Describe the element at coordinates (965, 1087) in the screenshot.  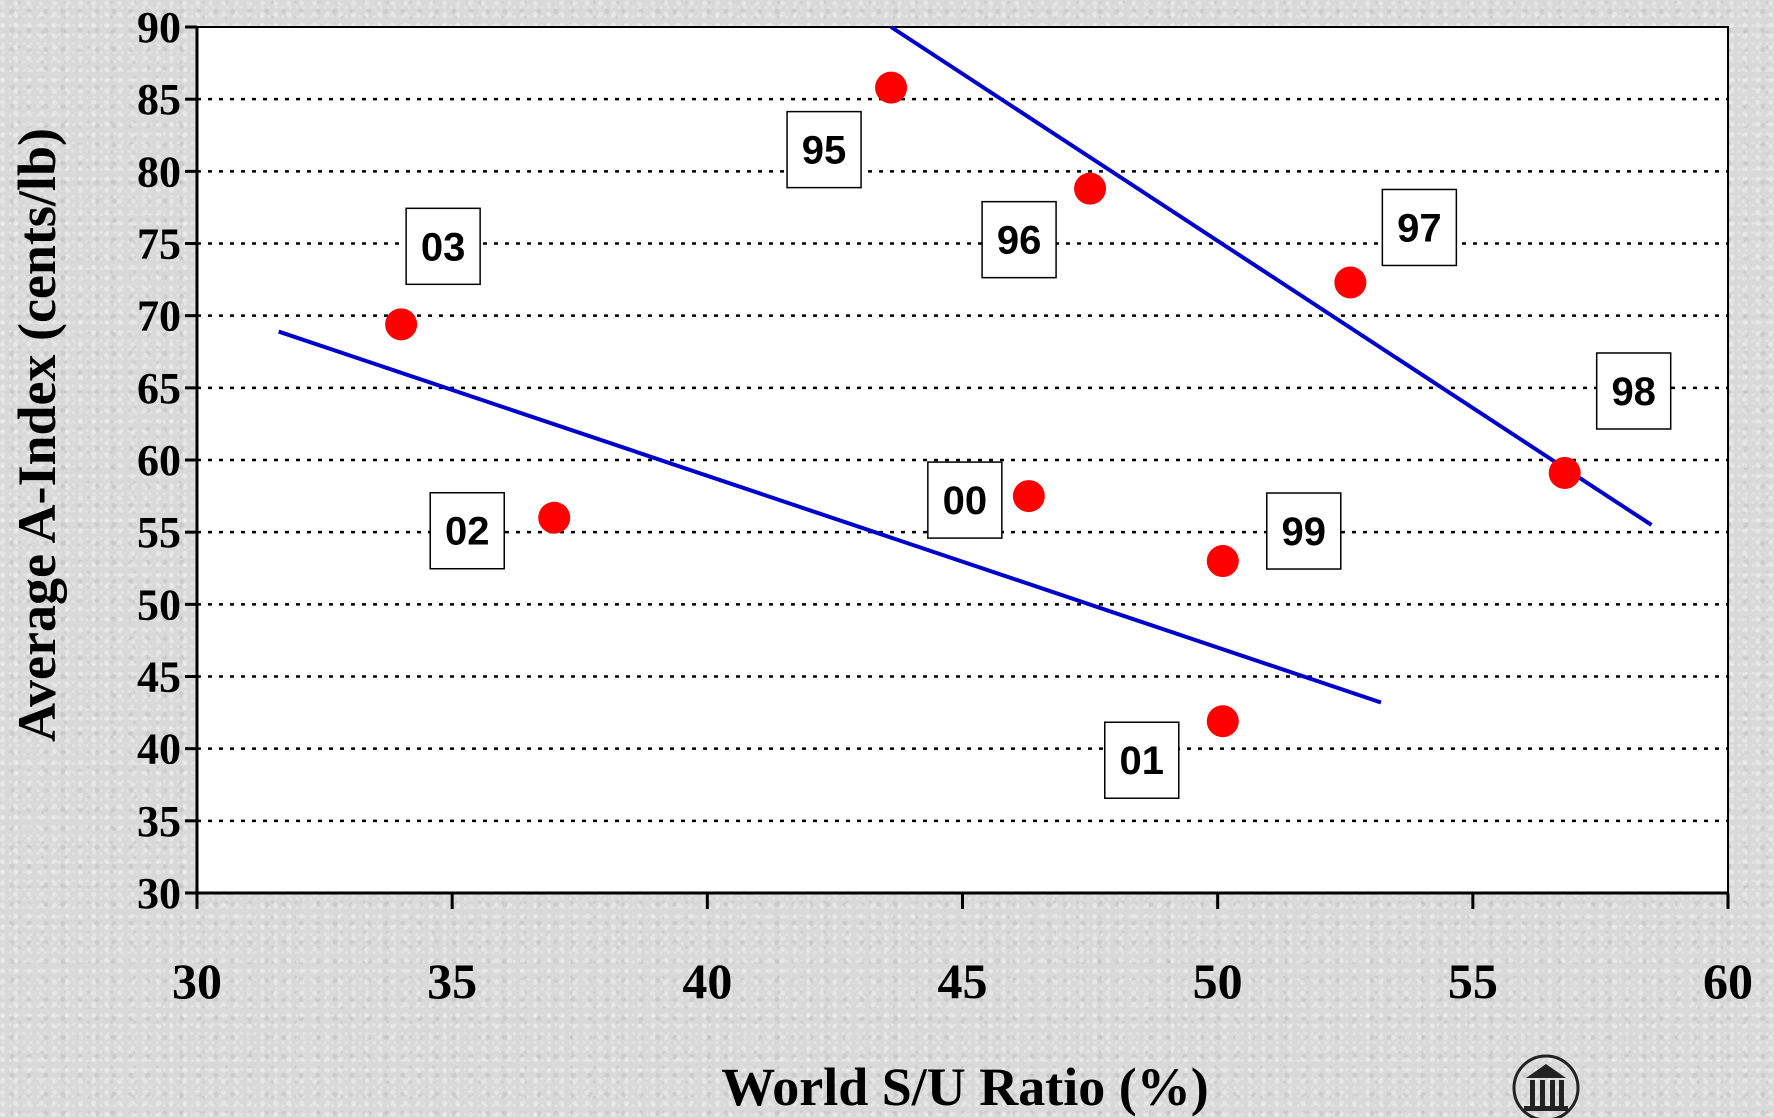
I see `x-axis-title: World S/U Ratio (%)` at that location.